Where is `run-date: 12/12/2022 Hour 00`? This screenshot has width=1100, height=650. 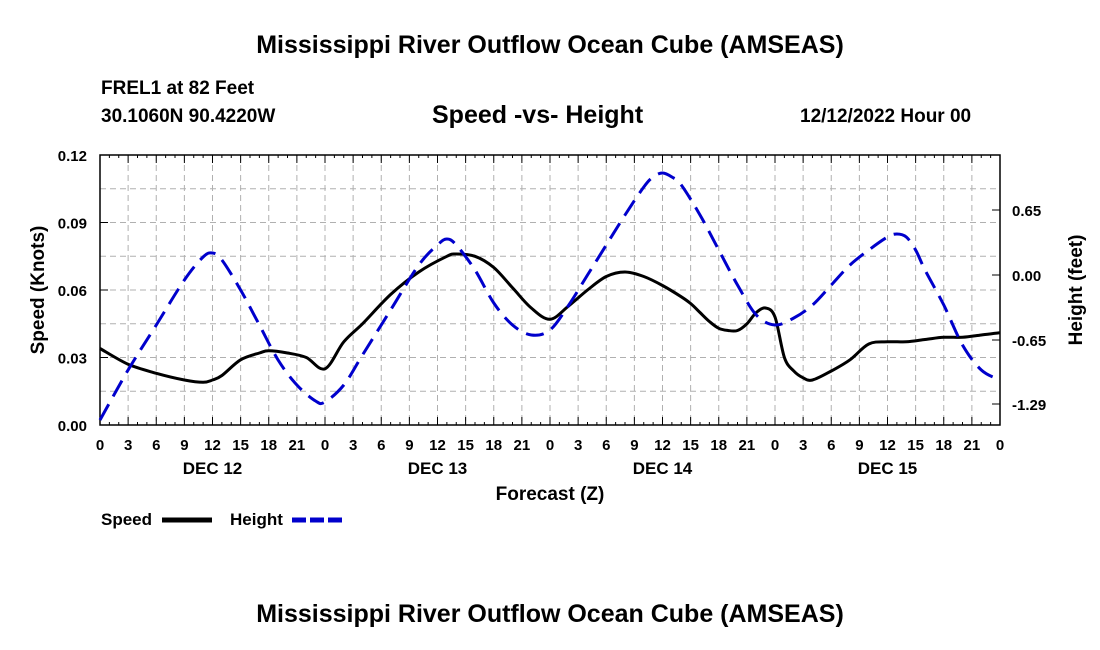
run-date: 12/12/2022 Hour 00 is located at coordinates (886, 116).